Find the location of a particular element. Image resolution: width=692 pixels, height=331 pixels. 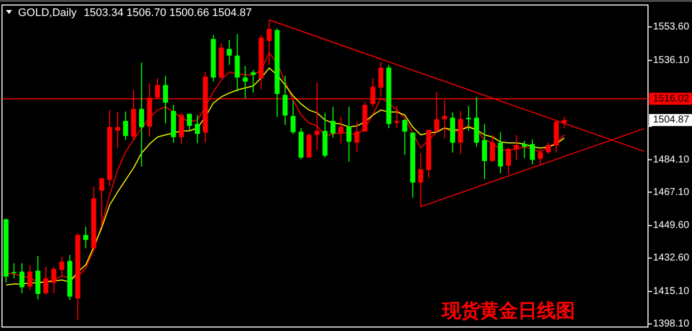

y-tick-label: 1415.10 is located at coordinates (671, 292).